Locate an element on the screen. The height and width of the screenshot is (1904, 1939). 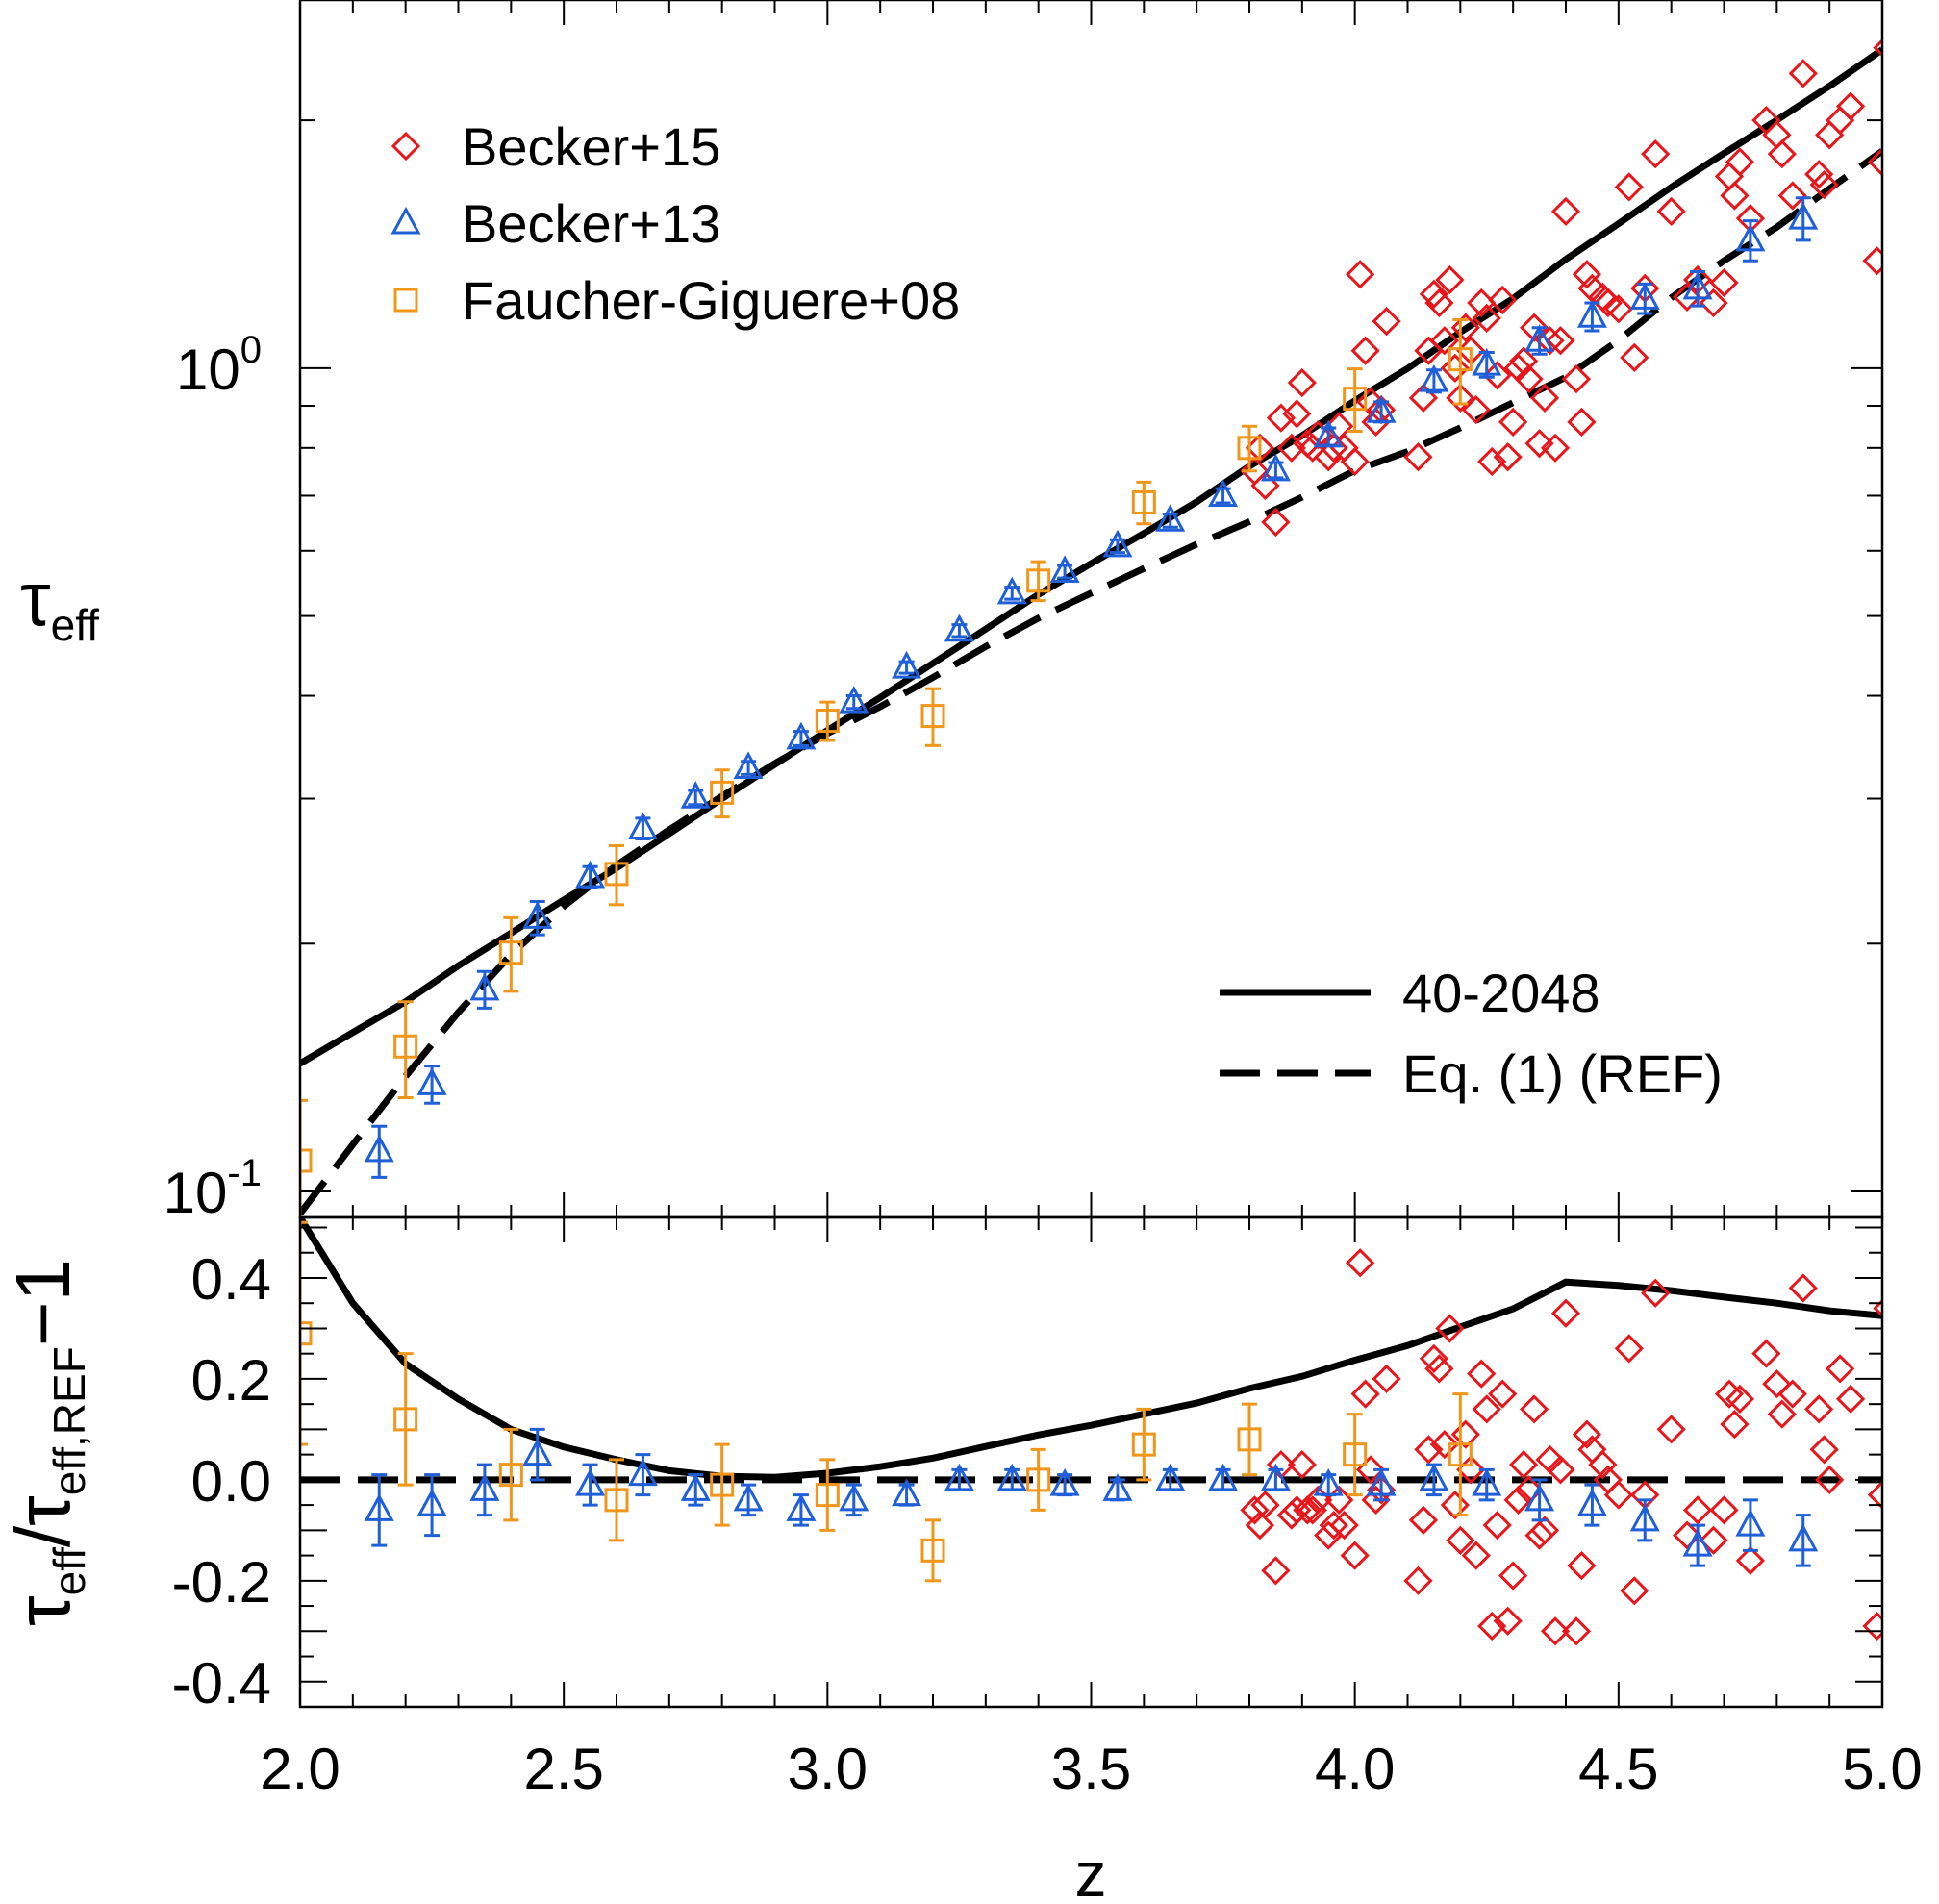
y-tick-label: 10-1 is located at coordinates (213, 1188).